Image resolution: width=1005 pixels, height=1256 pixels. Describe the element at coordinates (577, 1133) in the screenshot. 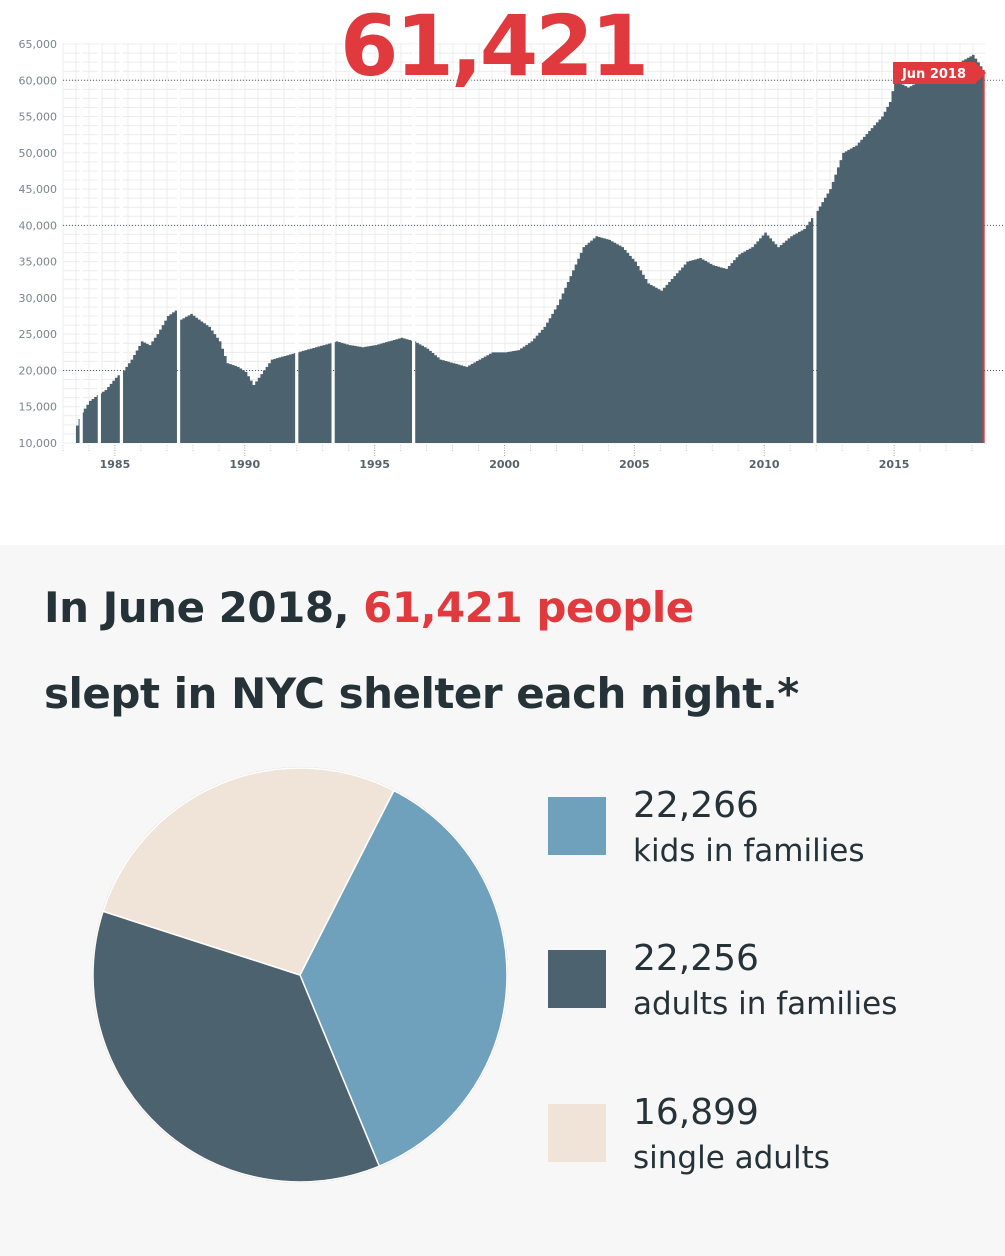

I see `legend-swatch-single-adults` at that location.